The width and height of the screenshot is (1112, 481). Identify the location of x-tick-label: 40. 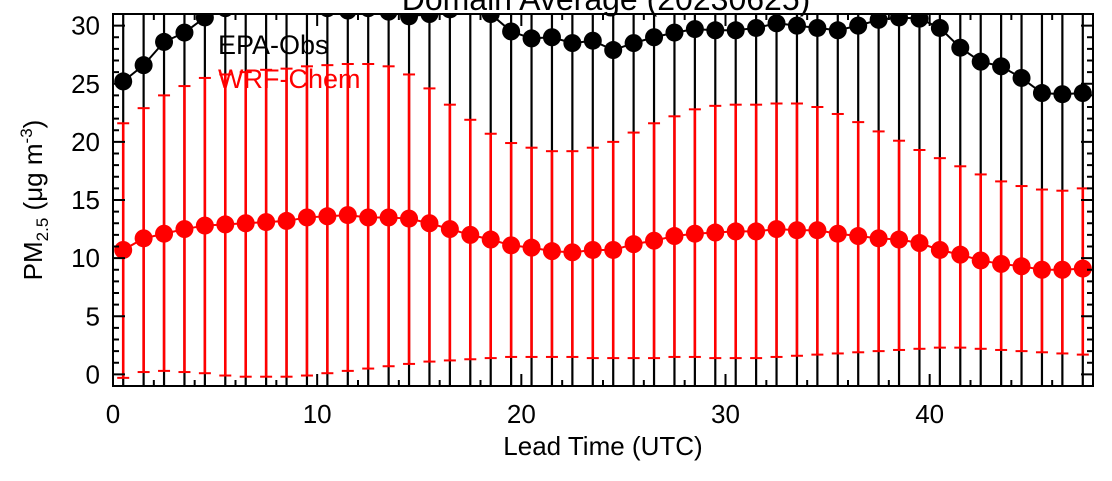
(929, 414).